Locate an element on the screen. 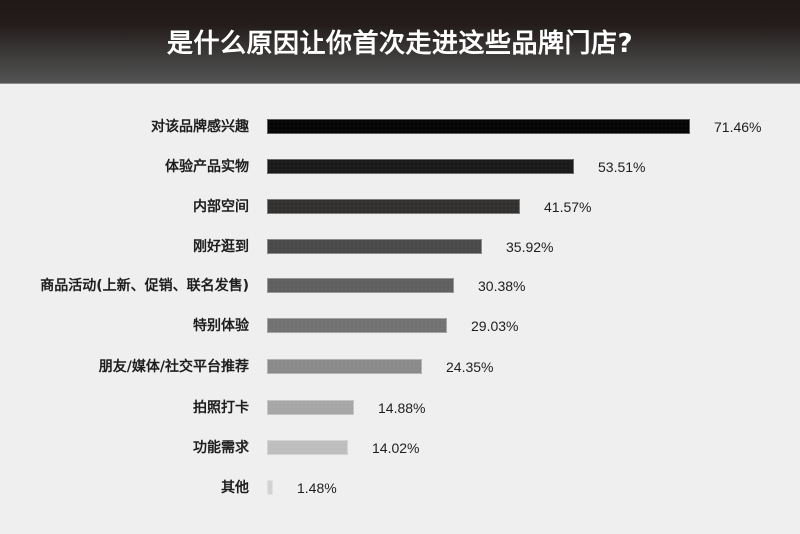 This screenshot has height=534, width=800. bar-row: 拍照打卡 14.88% is located at coordinates (400, 408).